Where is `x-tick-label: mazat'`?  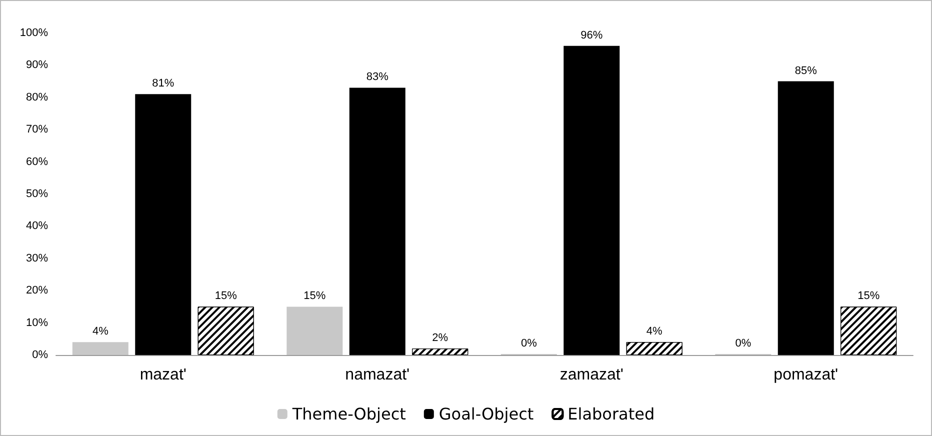
x-tick-label: mazat' is located at coordinates (163, 375).